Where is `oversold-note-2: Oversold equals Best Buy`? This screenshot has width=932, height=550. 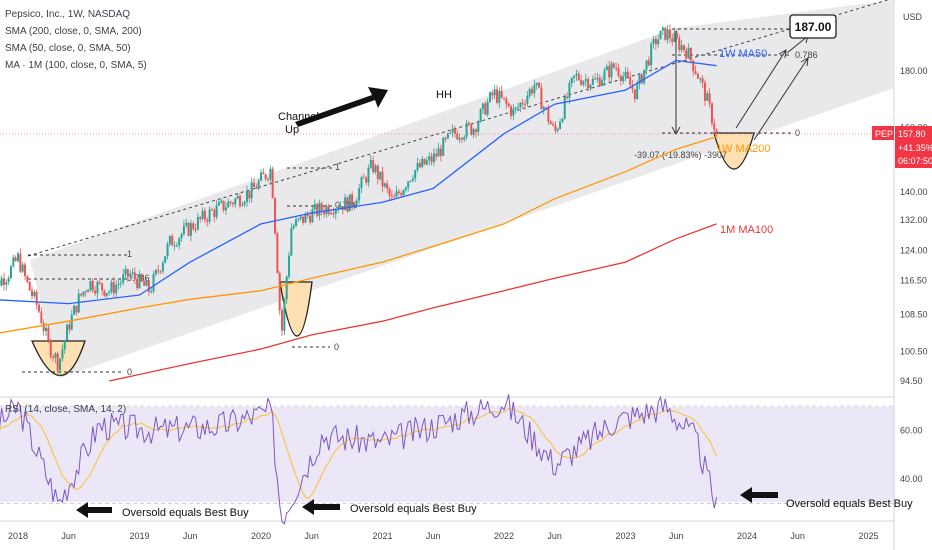
oversold-note-2: Oversold equals Best Buy is located at coordinates (389, 507).